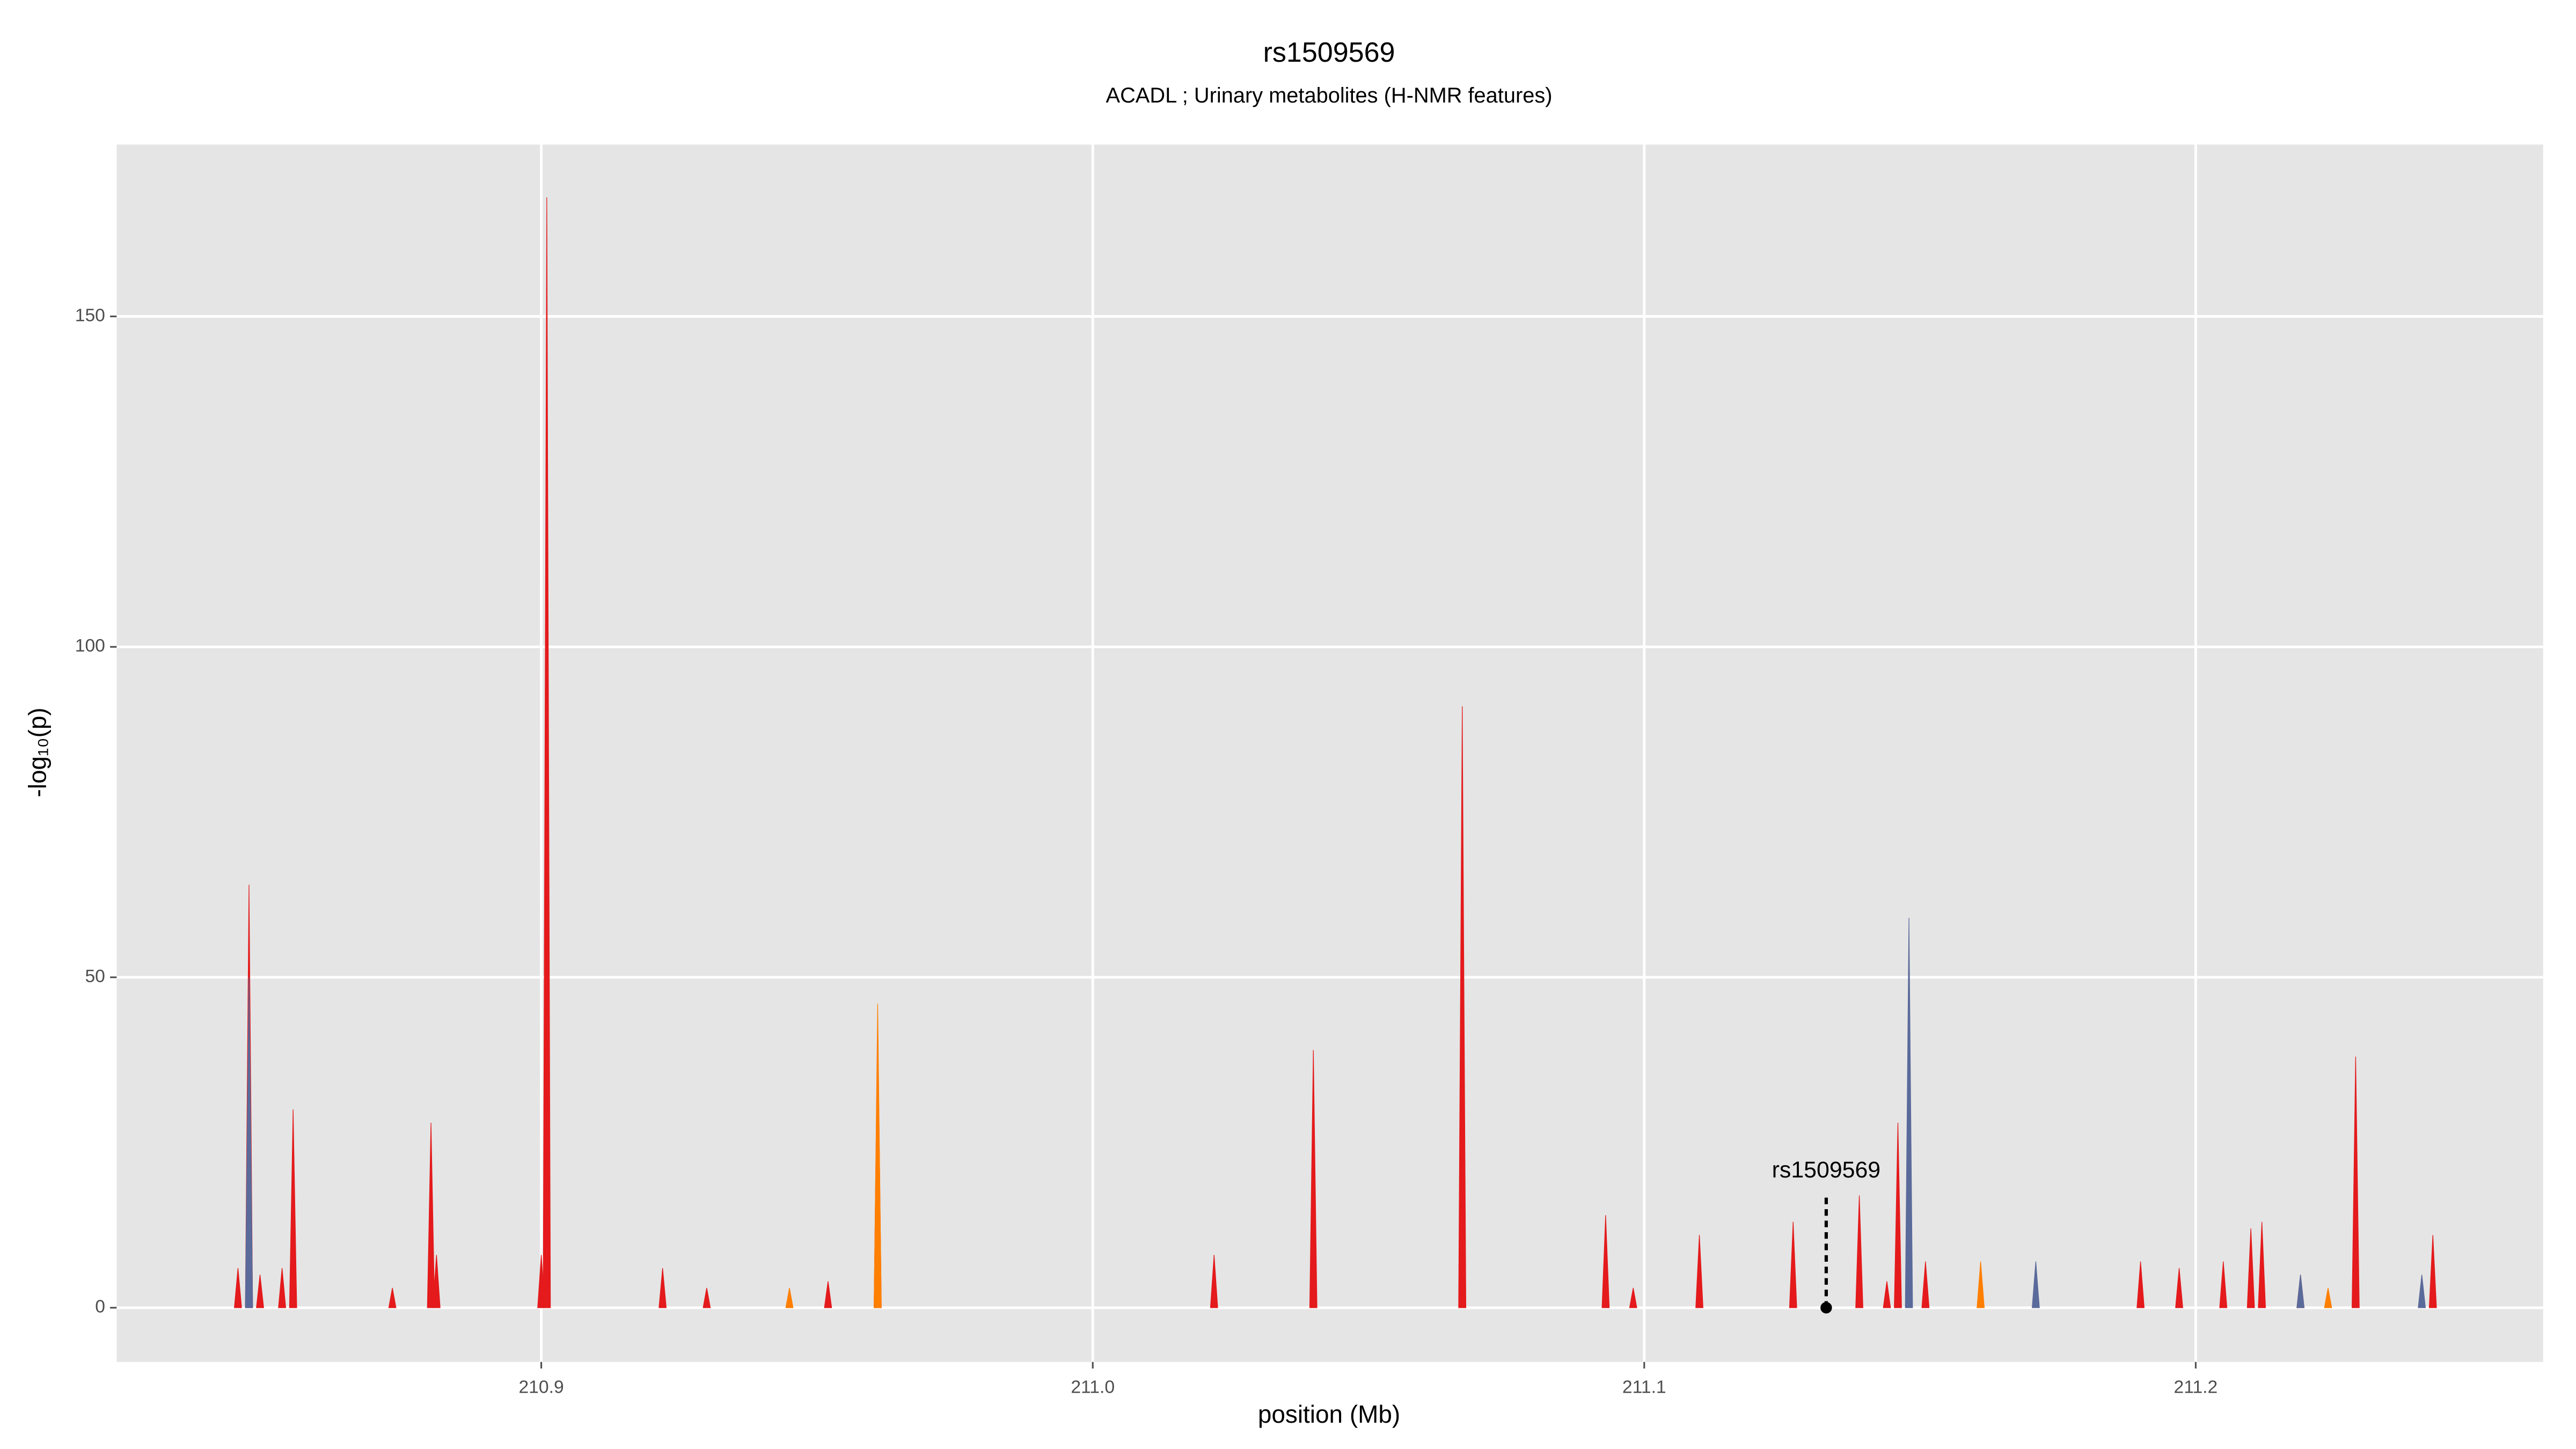  I want to click on y-tick-label: 100, so click(90, 646).